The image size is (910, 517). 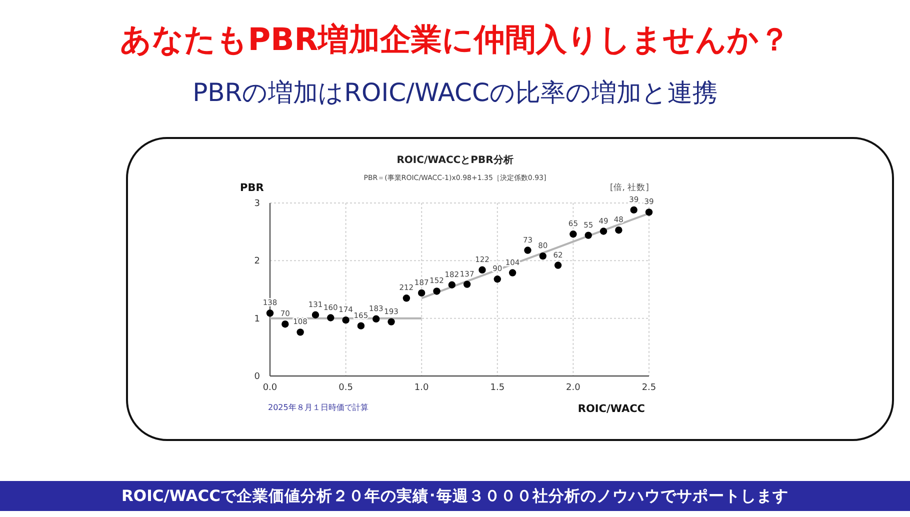 What do you see at coordinates (455, 495) in the screenshot?
I see `text: ROIC/WACCで企業価値分析２０年の実績･毎週３０００社分析のノウハウでサポートします` at bounding box center [455, 495].